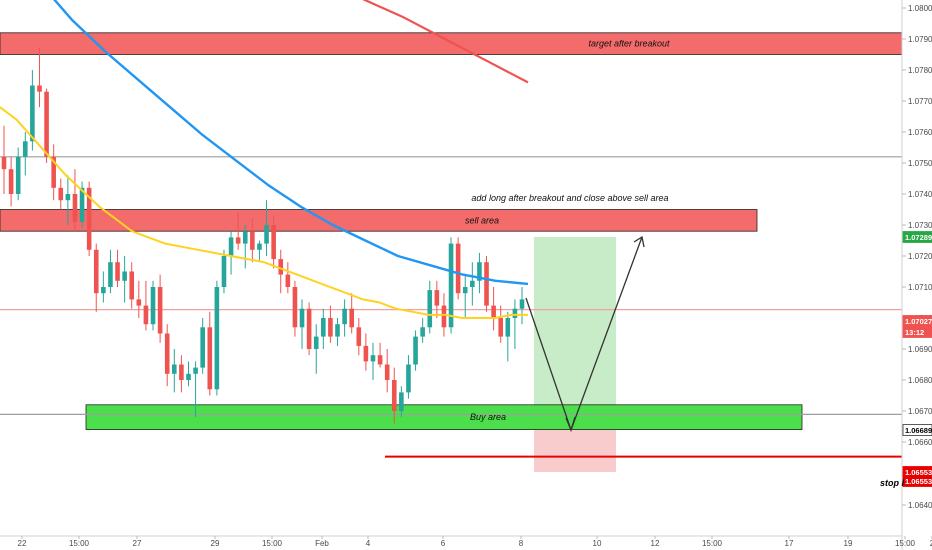 The height and width of the screenshot is (550, 932). I want to click on ma-long-line, so click(445, 42).